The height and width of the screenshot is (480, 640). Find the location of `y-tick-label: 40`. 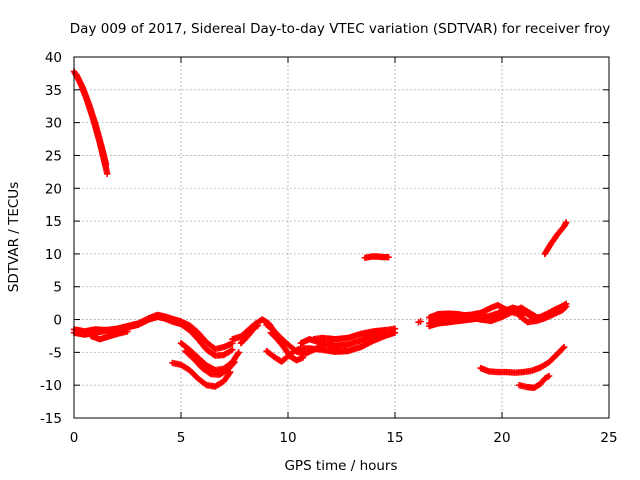

y-tick-label: 40 is located at coordinates (53, 58).